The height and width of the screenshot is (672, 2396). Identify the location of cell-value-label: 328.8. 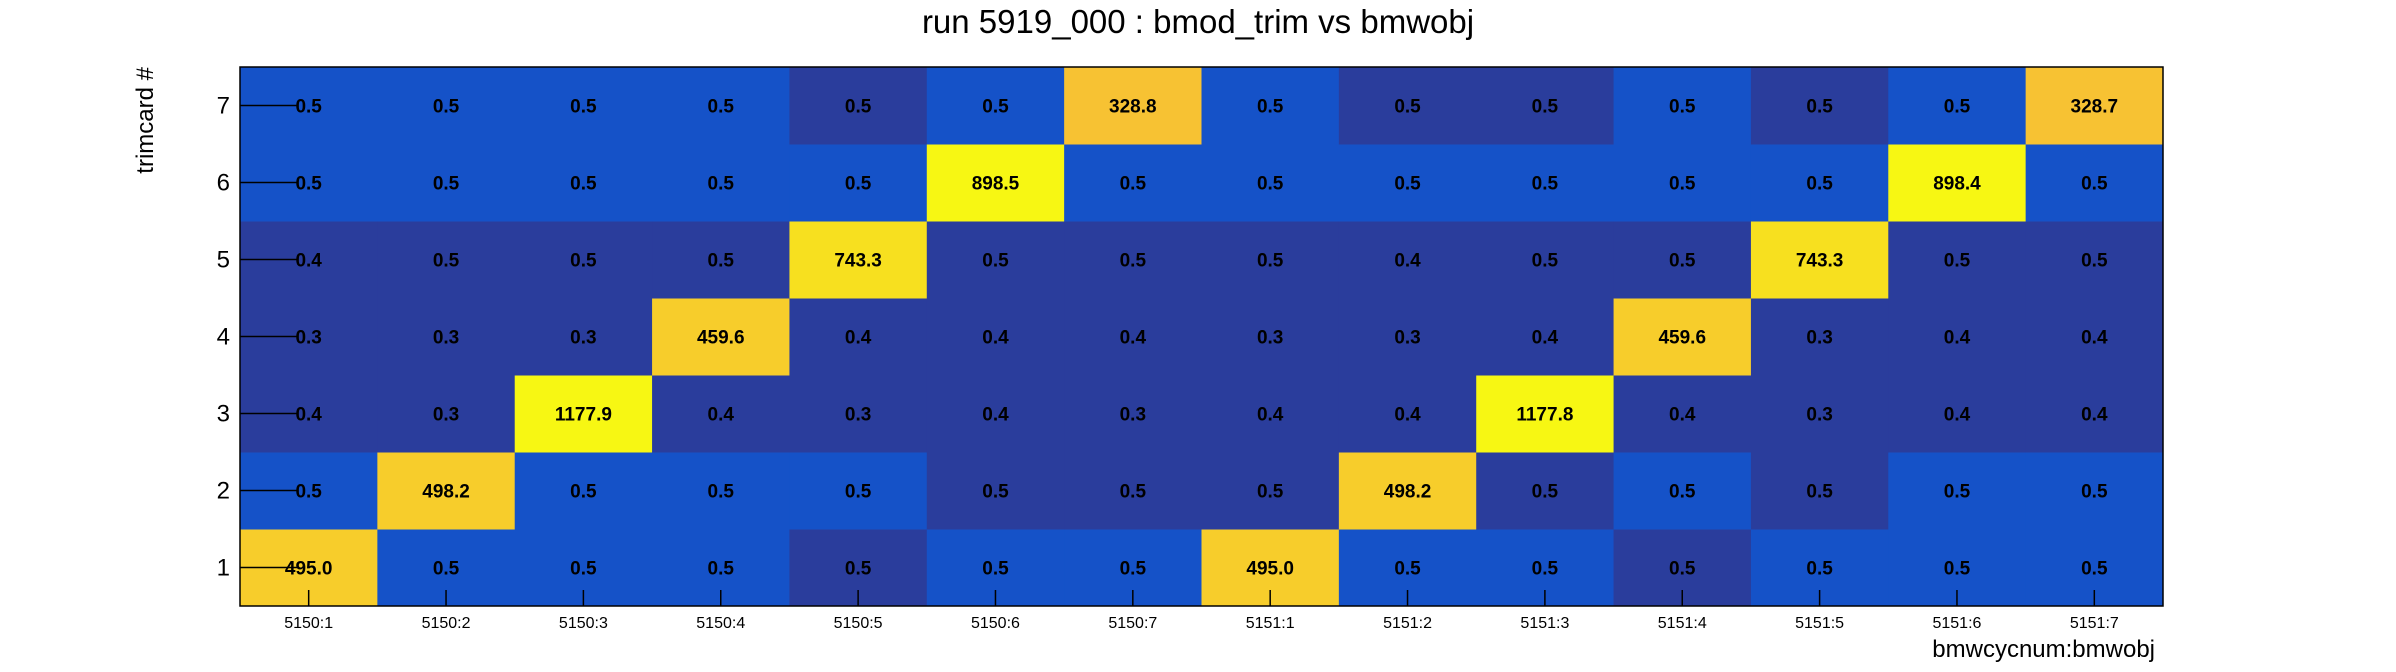
(1133, 107).